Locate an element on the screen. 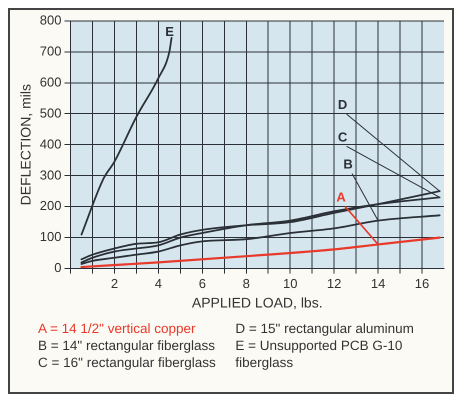  y-tick-label: 400 is located at coordinates (51, 144).